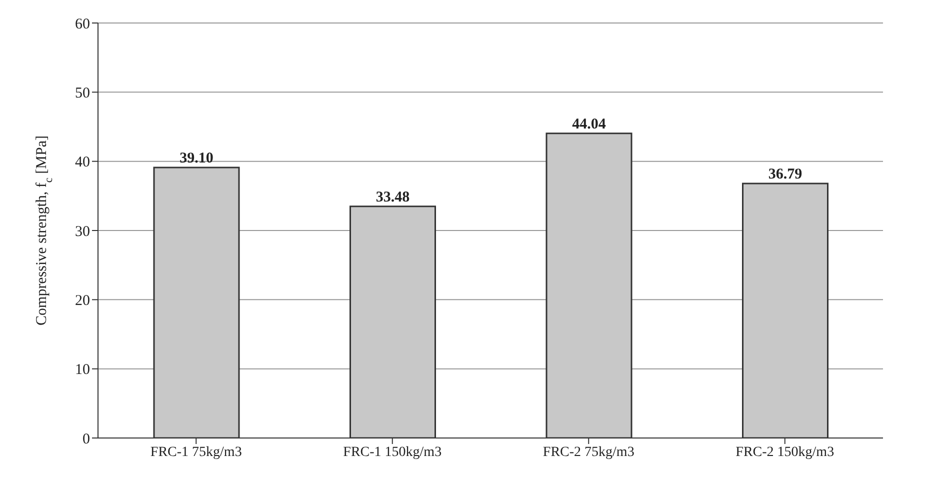 This screenshot has width=927, height=497. What do you see at coordinates (392, 452) in the screenshot?
I see `x-tick-label: FRC-1 150kg/m3` at bounding box center [392, 452].